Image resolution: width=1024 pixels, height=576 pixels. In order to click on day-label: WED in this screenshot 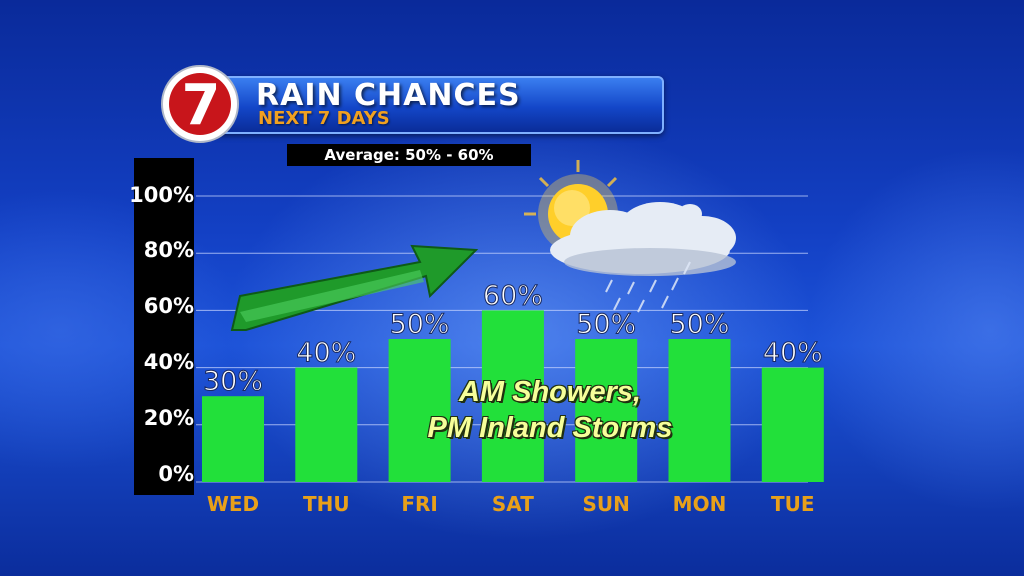, I will do `click(233, 504)`.